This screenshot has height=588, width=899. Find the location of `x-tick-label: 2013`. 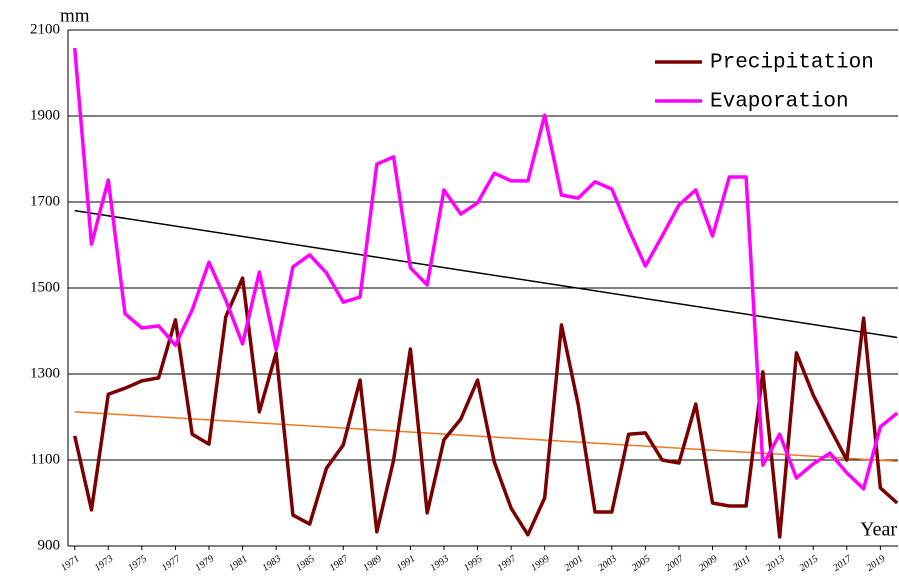

x-tick-label: 2013 is located at coordinates (775, 563).